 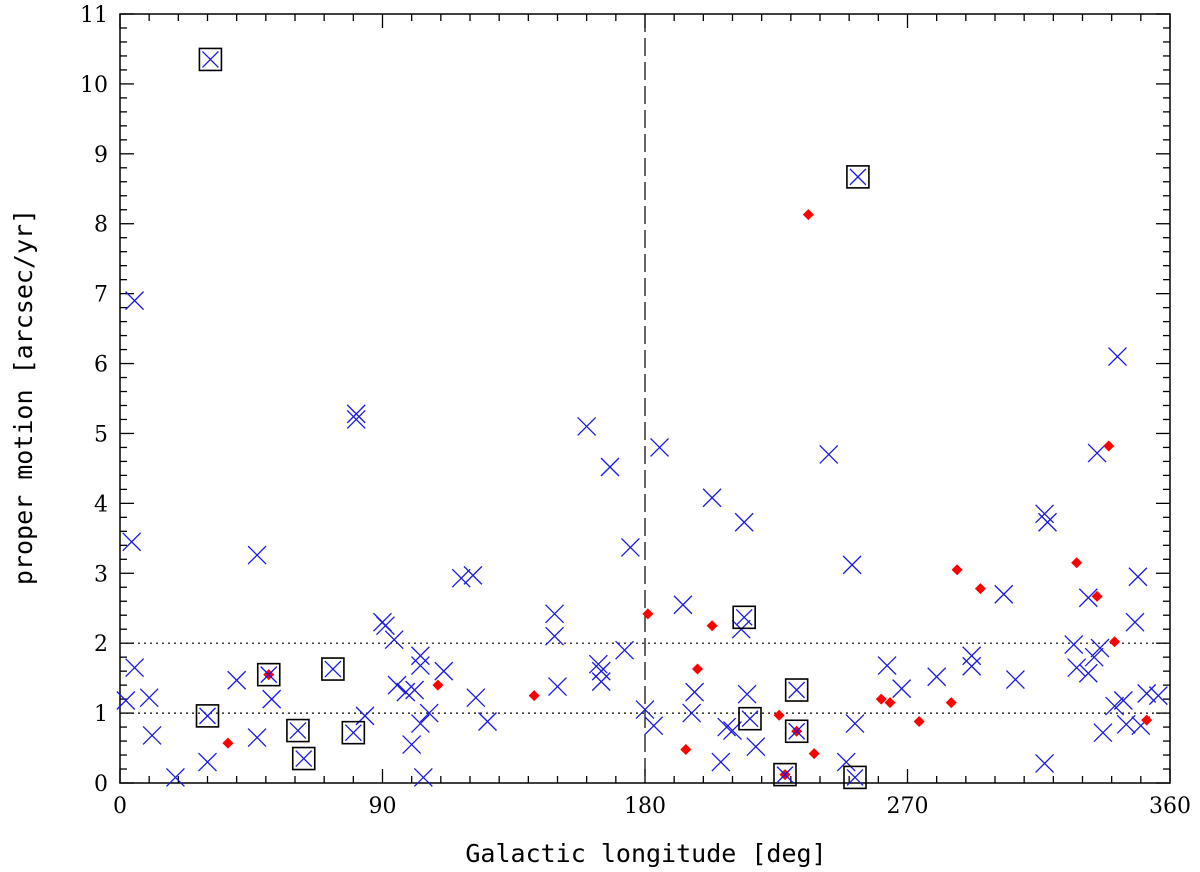 What do you see at coordinates (1170, 806) in the screenshot?
I see `x-tick-label: 360` at bounding box center [1170, 806].